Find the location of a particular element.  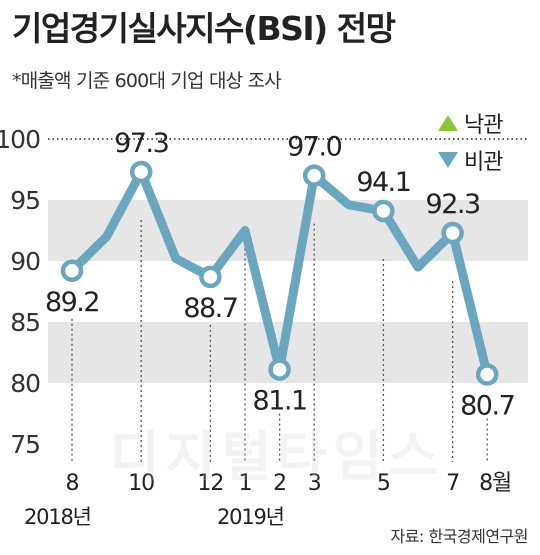

legend-label-1: 비관 is located at coordinates (483, 162).